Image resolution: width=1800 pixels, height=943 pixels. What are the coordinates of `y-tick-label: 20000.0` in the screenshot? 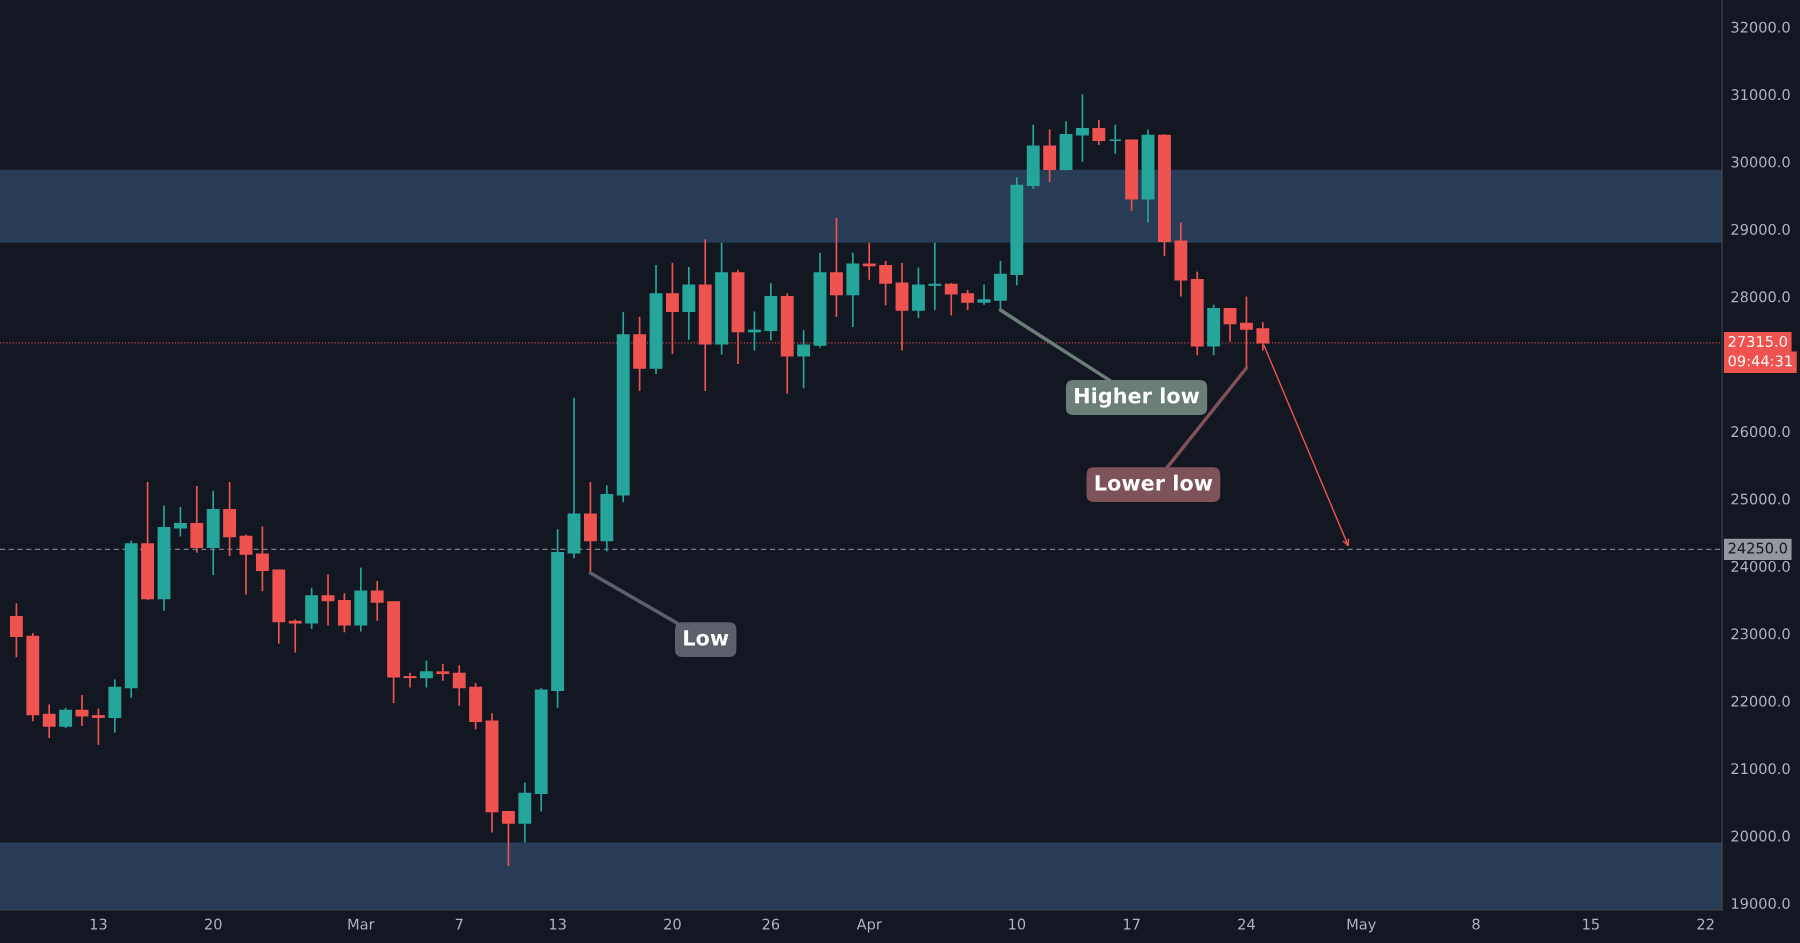 It's located at (1760, 836).